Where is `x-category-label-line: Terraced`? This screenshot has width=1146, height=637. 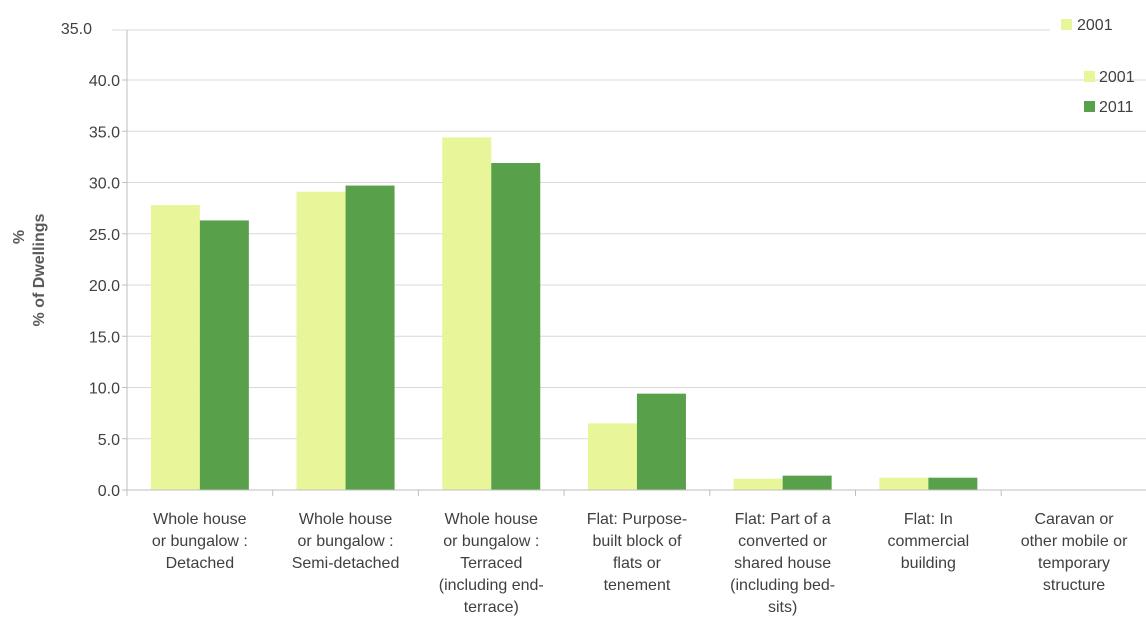 x-category-label-line: Terraced is located at coordinates (491, 563).